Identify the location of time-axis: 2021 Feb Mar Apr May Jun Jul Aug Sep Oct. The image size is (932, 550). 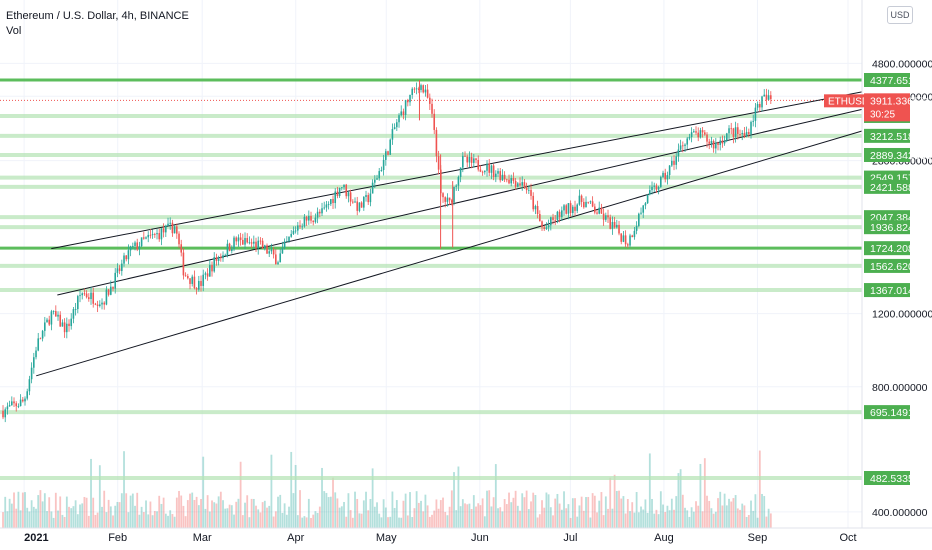
(440, 538).